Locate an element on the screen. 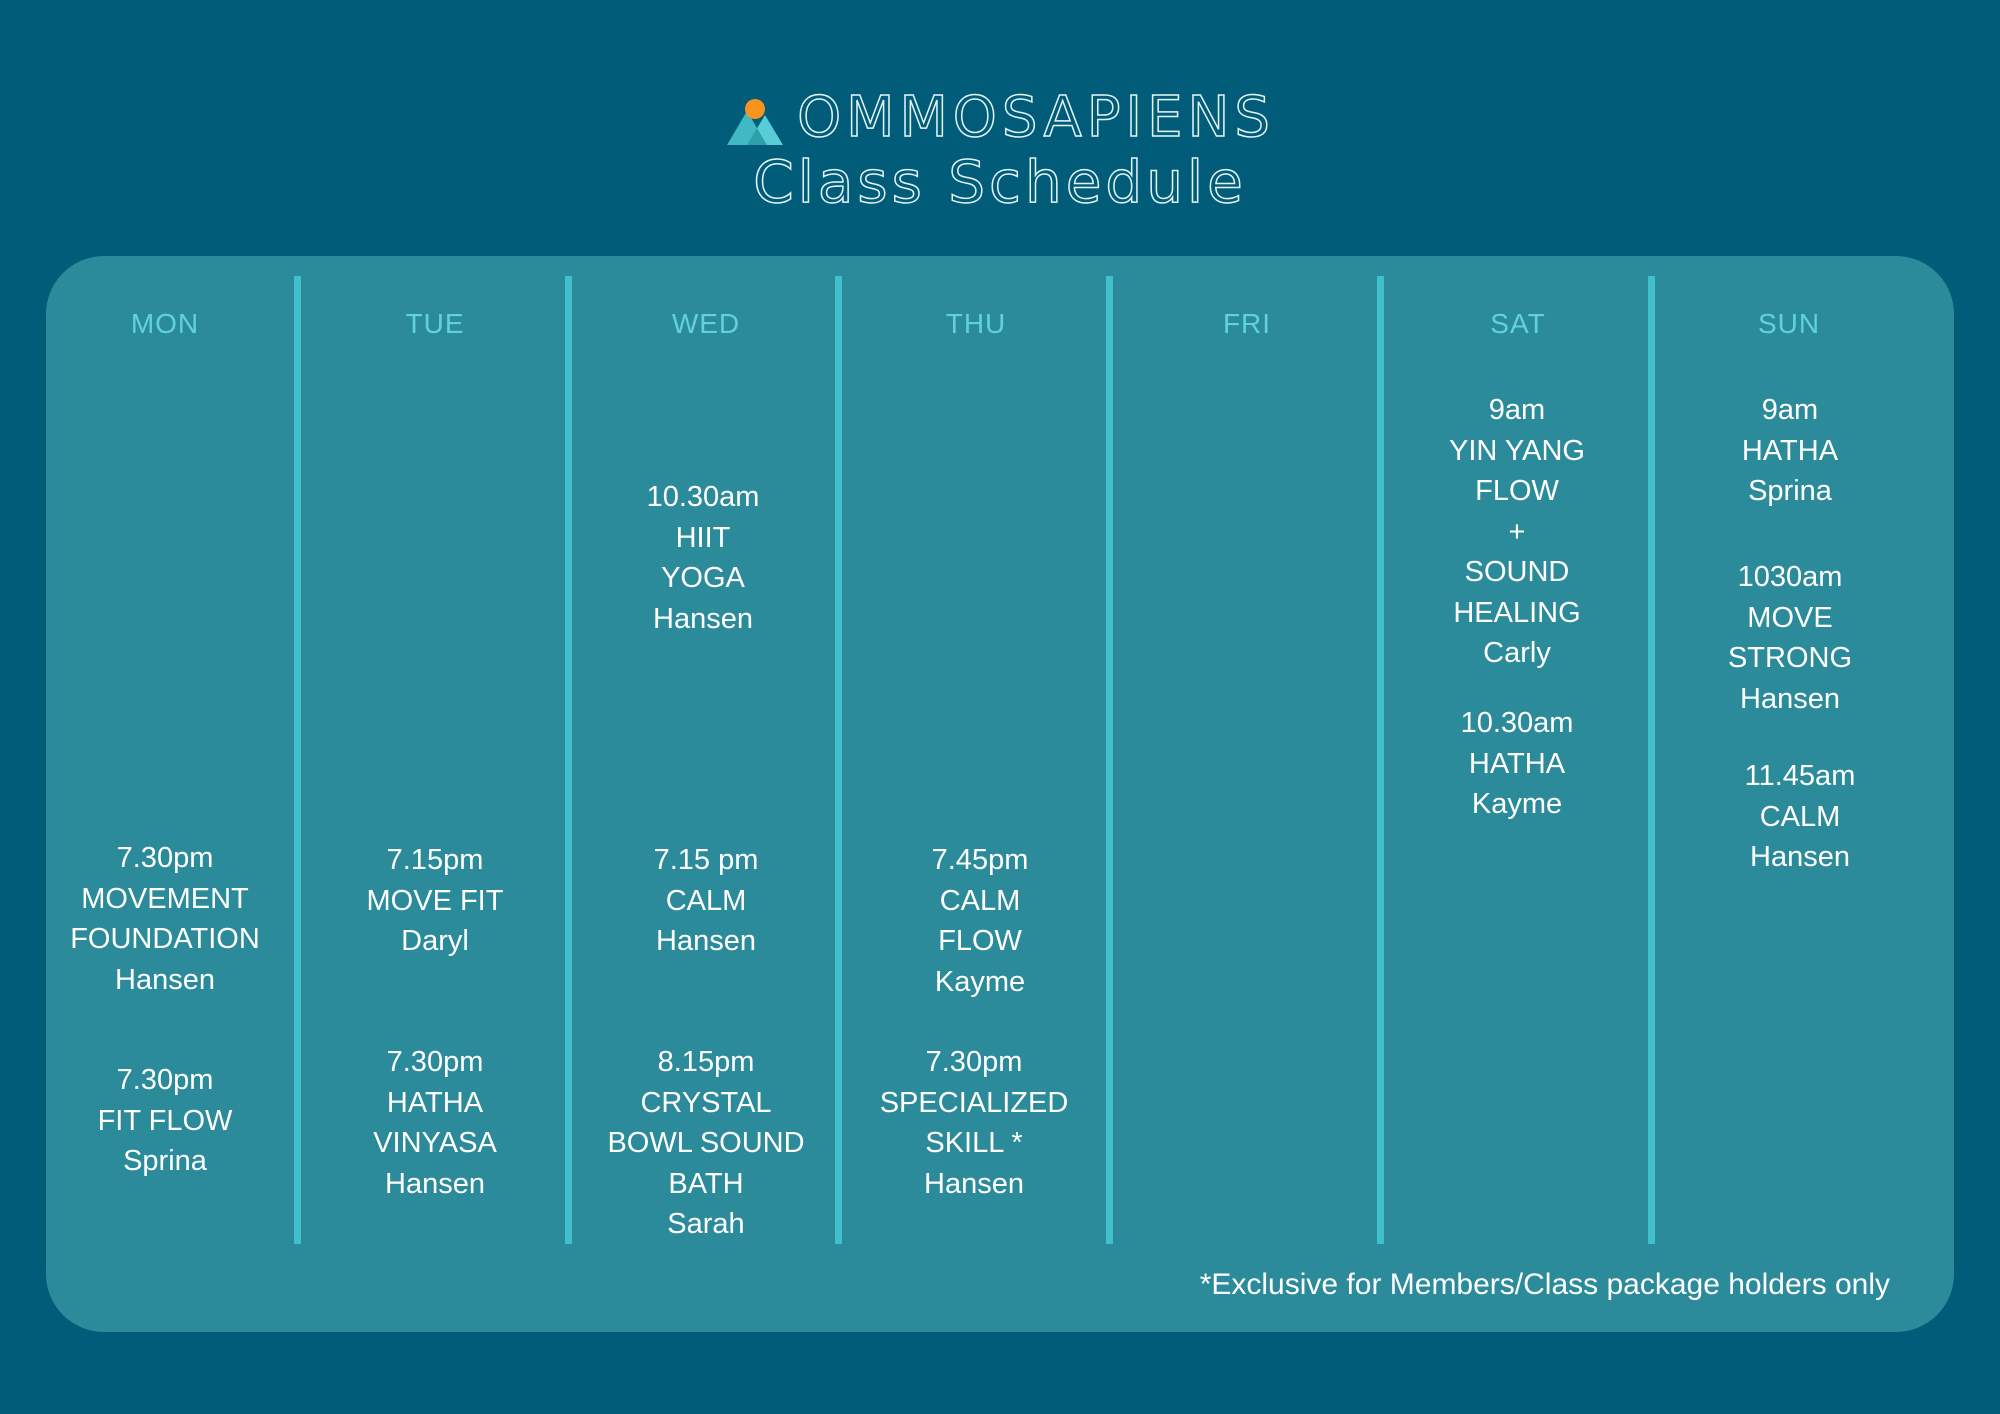 This screenshot has width=2000, height=1414. class-time: 7.15pm is located at coordinates (435, 860).